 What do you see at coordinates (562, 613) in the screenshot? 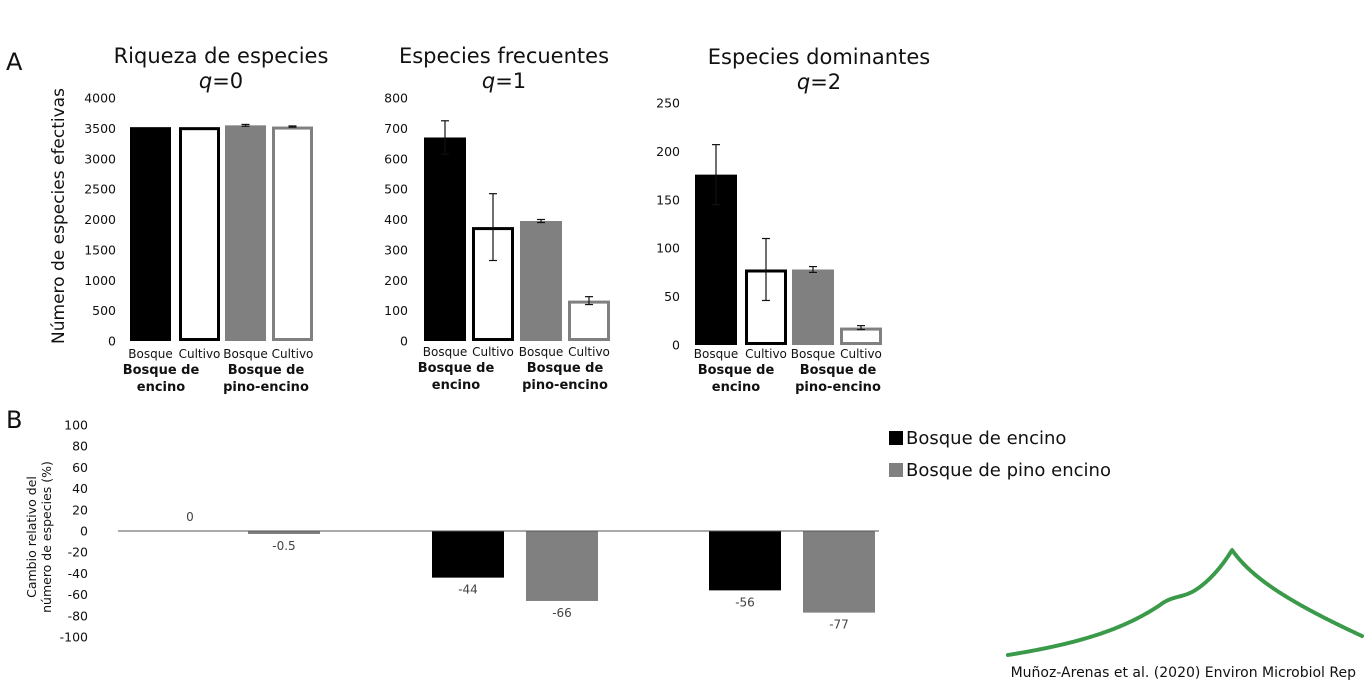
I see `data-label: -66` at bounding box center [562, 613].